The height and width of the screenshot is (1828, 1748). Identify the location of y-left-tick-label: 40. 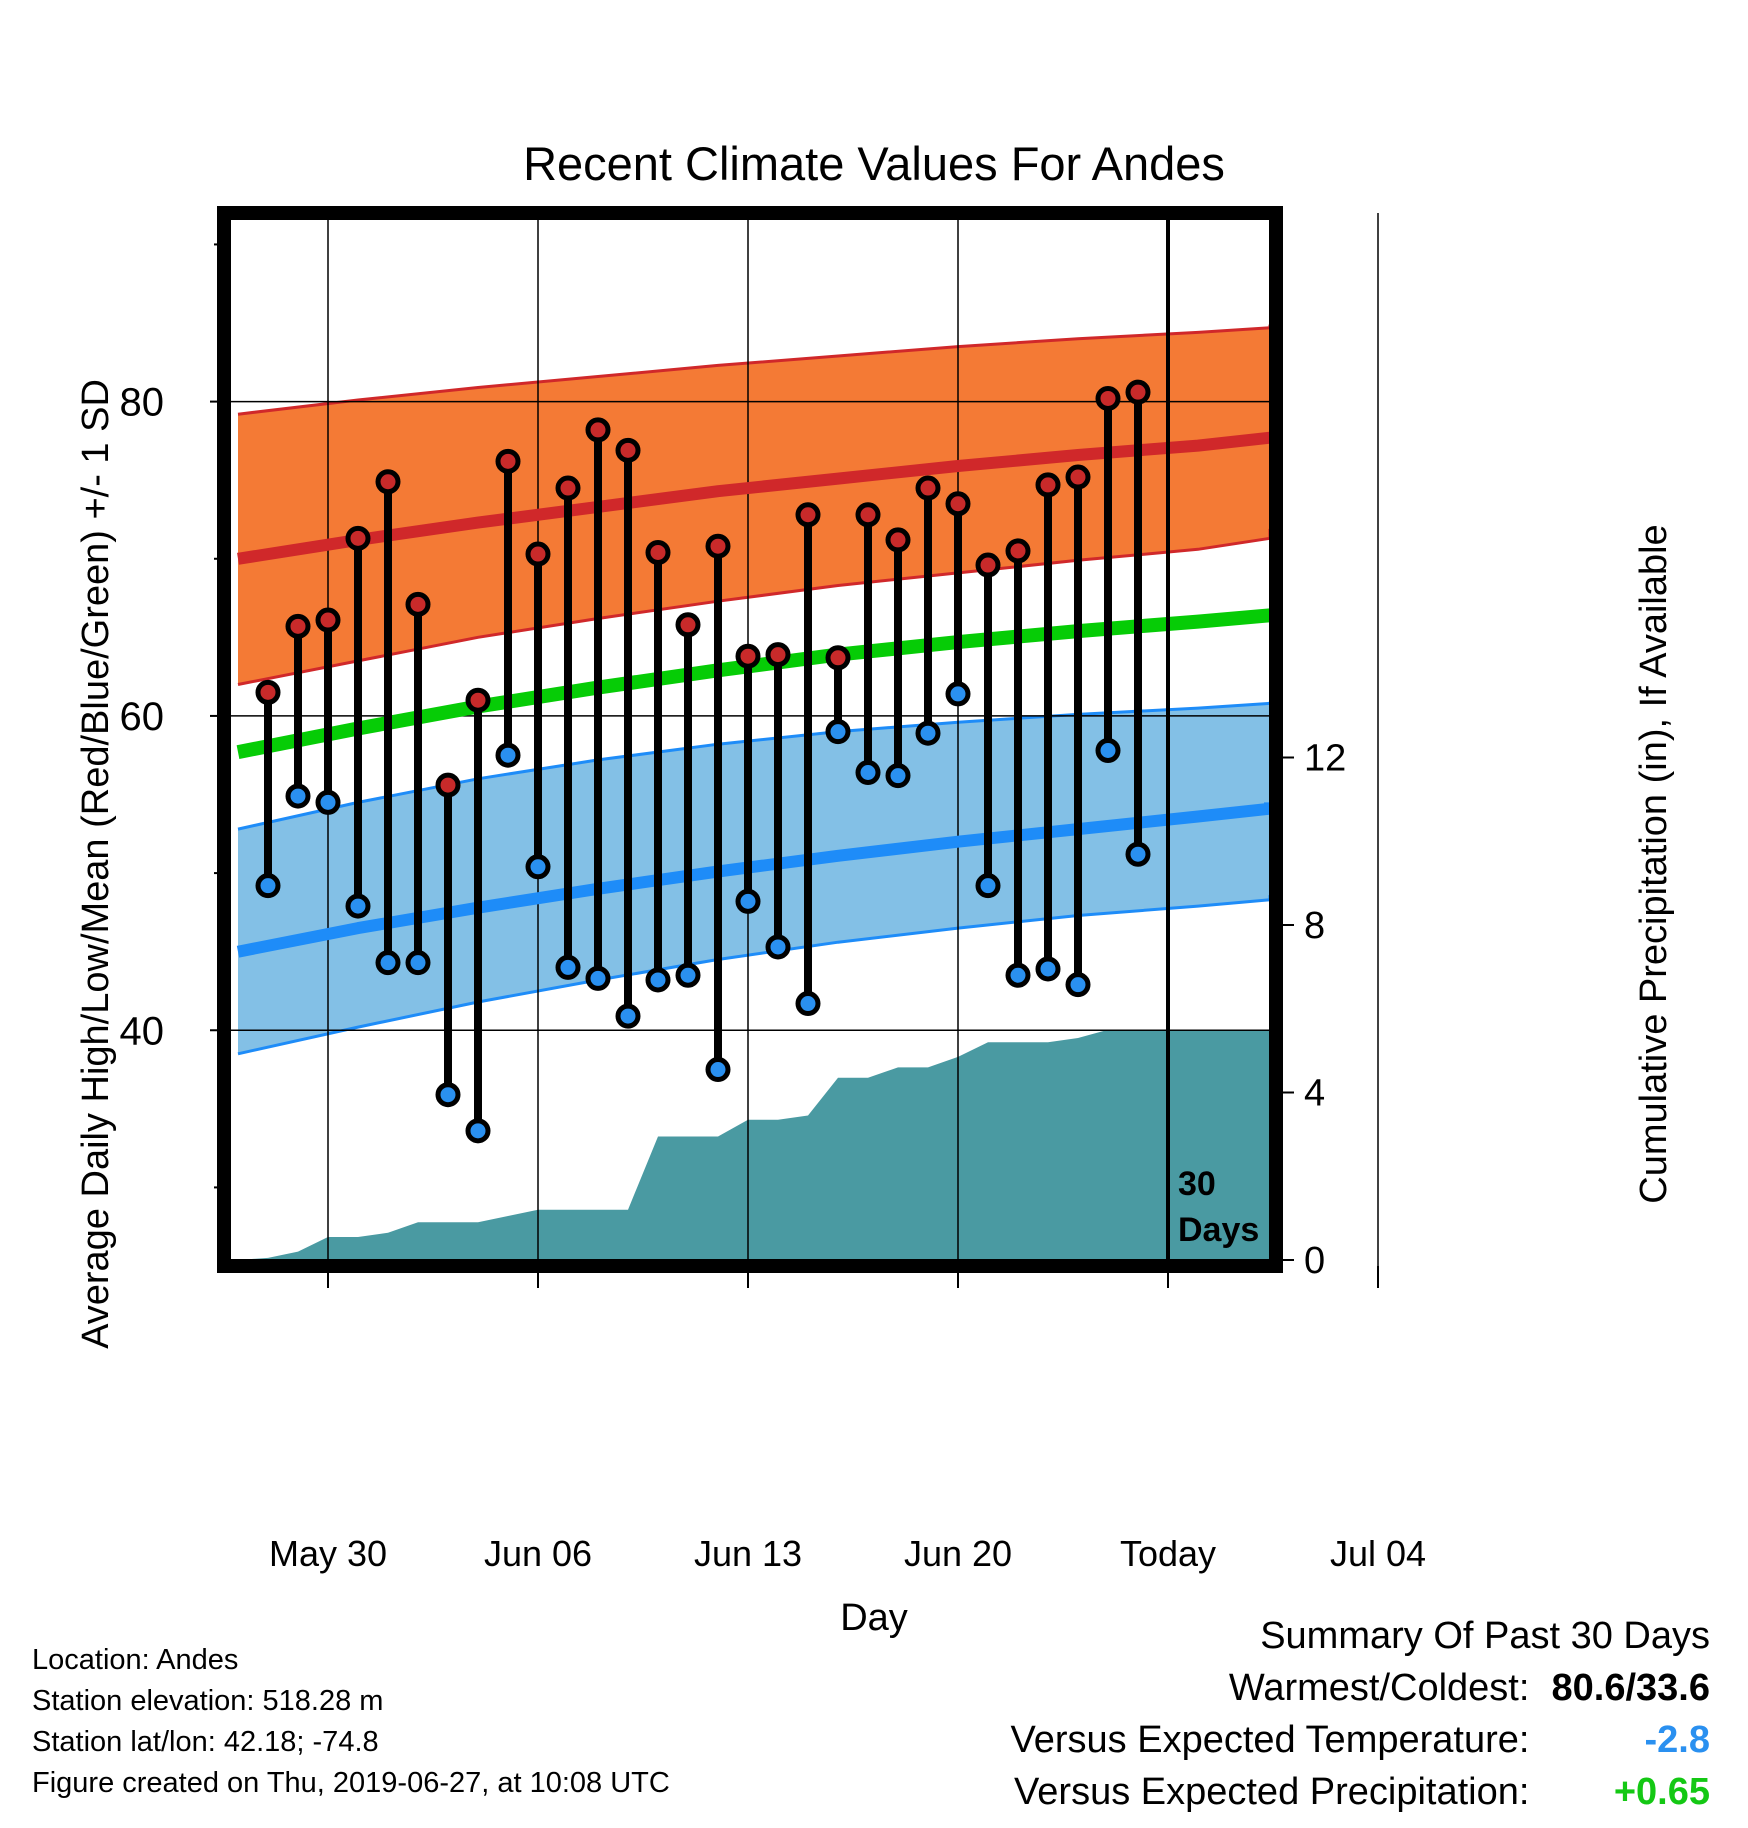
(142, 1031).